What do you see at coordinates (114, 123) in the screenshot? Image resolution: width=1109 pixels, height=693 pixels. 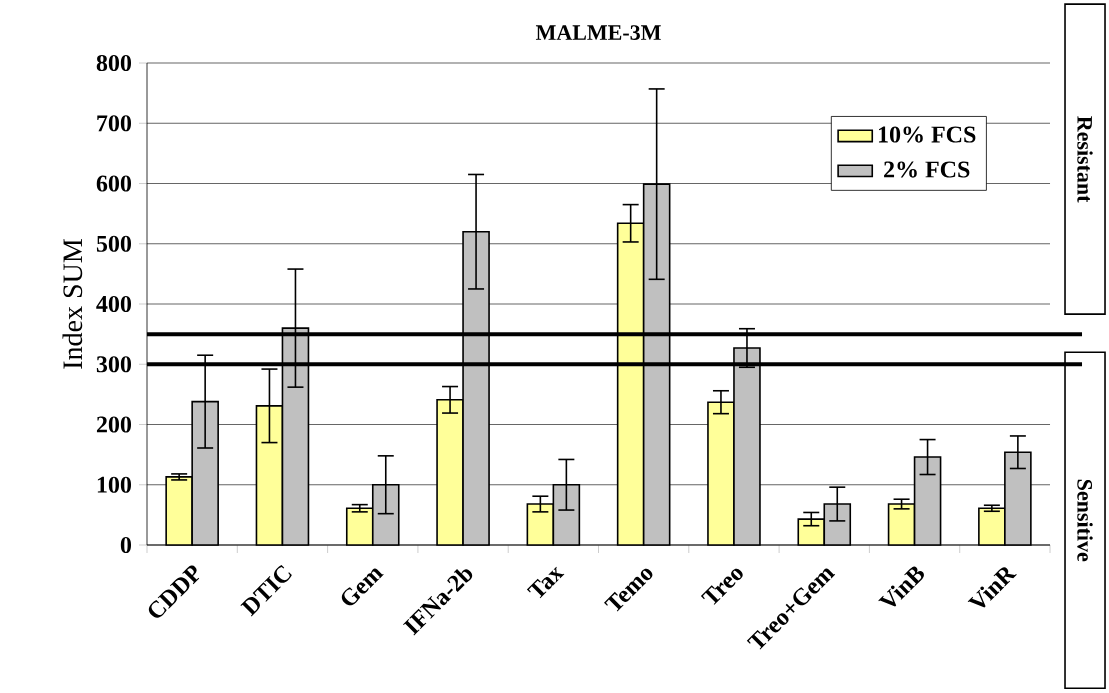 I see `y-tick-label: 700` at bounding box center [114, 123].